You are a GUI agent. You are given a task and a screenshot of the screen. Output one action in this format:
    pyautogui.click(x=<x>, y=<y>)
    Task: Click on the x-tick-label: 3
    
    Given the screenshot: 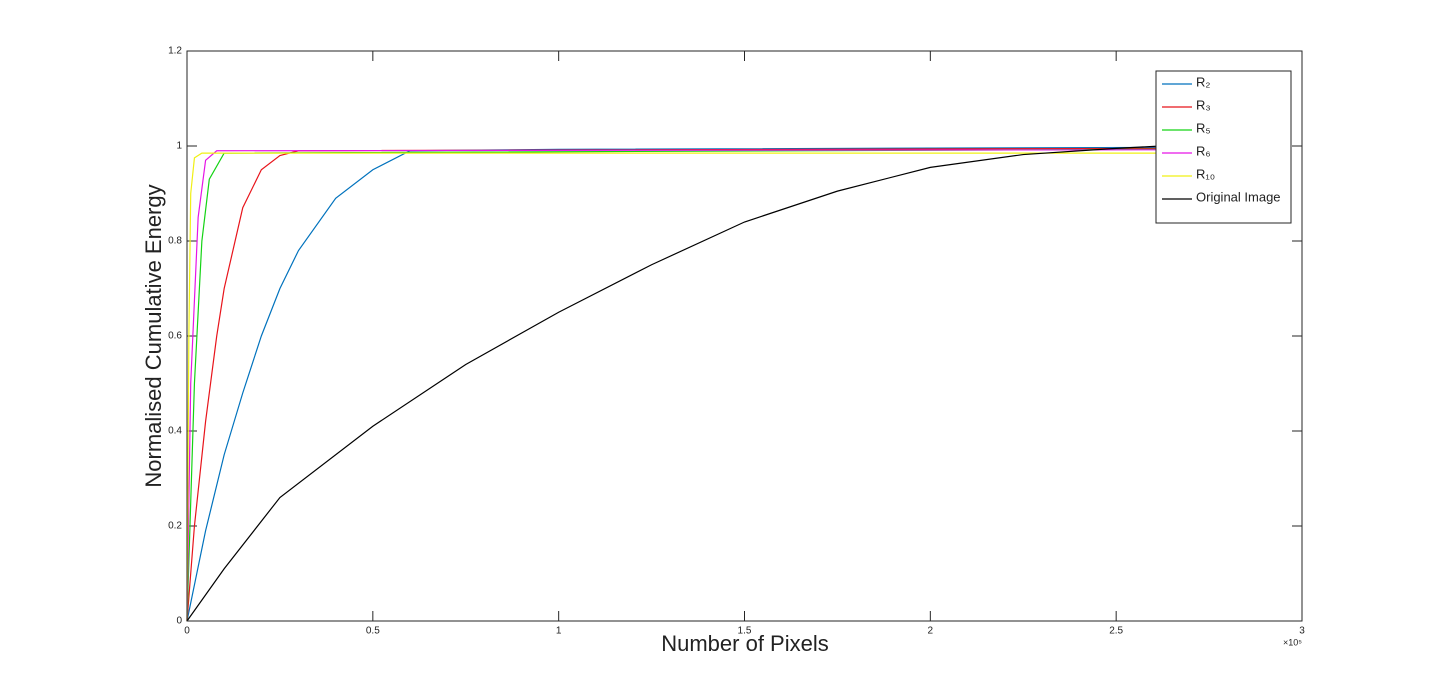 What is the action you would take?
    pyautogui.click(x=1302, y=631)
    